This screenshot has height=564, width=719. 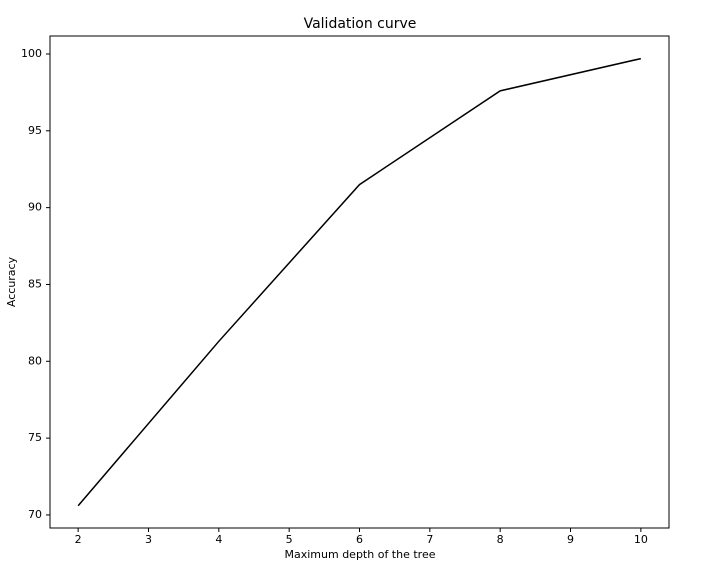 I want to click on y-tick-label: 90, so click(x=35, y=207).